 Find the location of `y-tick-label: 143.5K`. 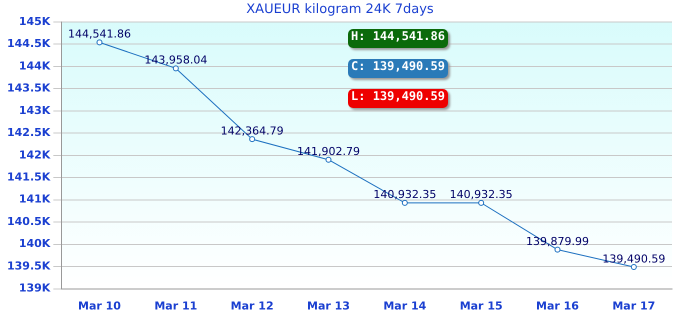

y-tick-label: 143.5K is located at coordinates (28, 88).